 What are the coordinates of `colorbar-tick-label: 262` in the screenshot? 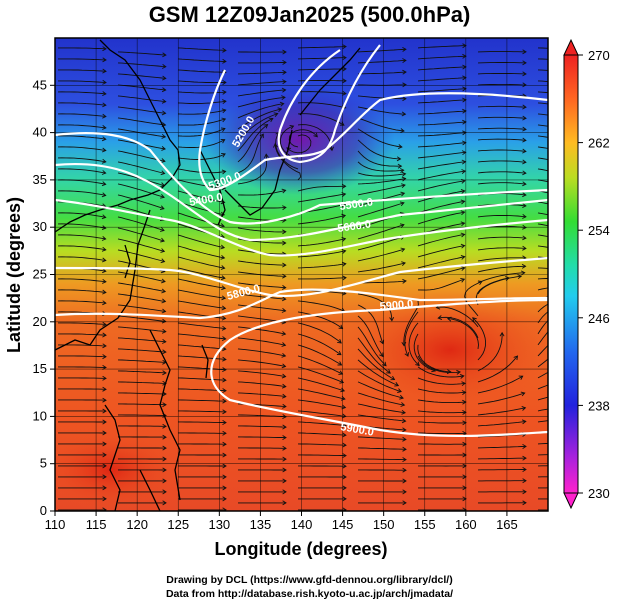 It's located at (599, 143).